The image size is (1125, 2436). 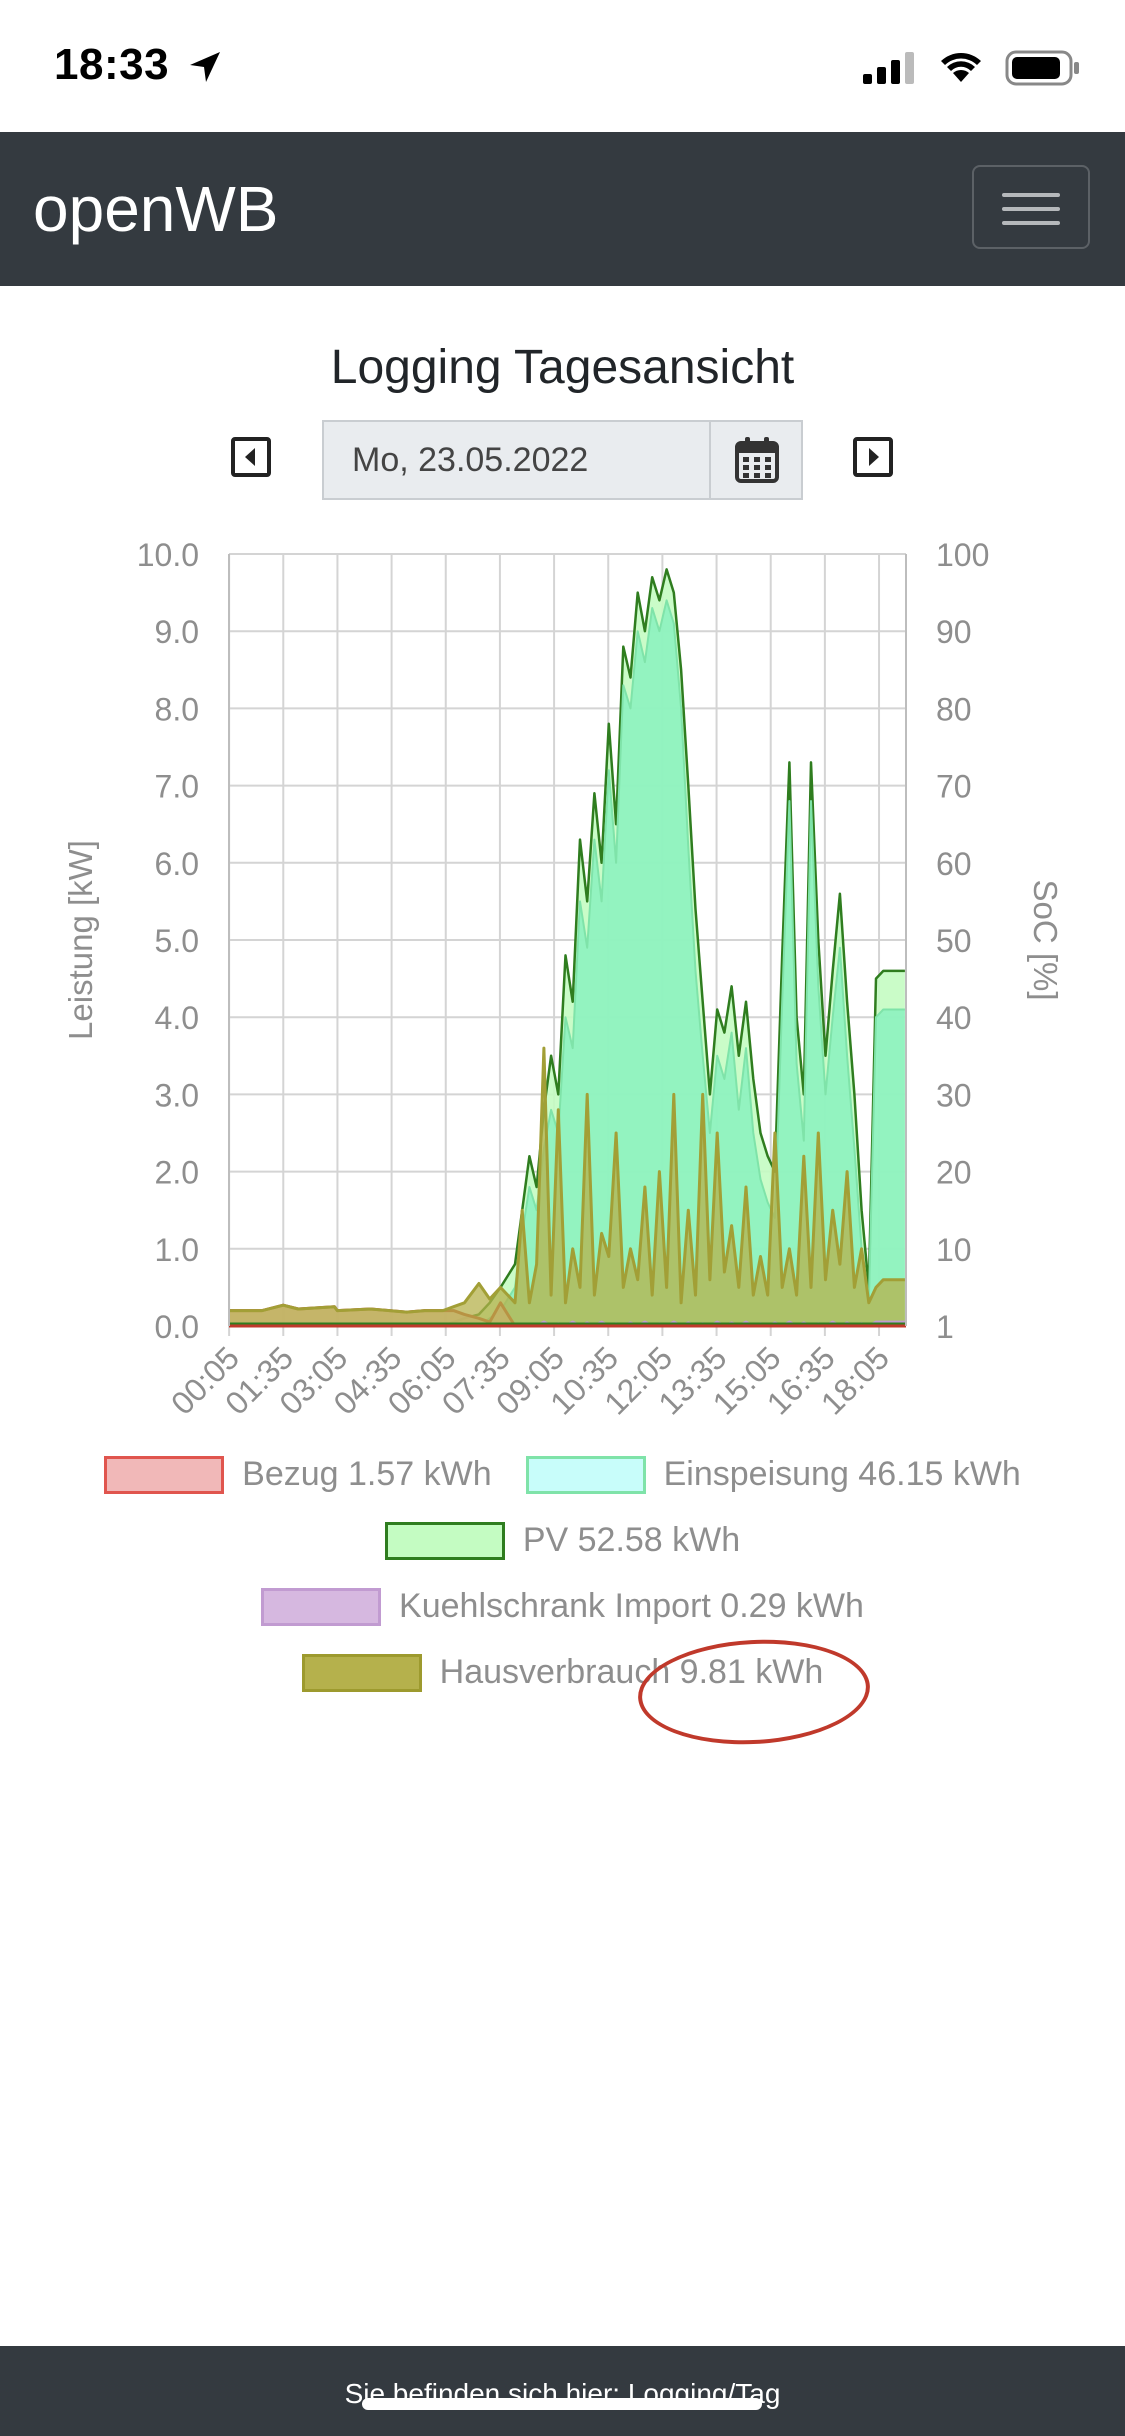 I want to click on y-tick-label: 10.0, so click(x=168, y=555).